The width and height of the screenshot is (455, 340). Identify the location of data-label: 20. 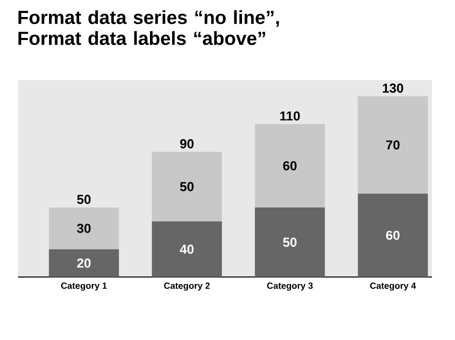
(84, 263).